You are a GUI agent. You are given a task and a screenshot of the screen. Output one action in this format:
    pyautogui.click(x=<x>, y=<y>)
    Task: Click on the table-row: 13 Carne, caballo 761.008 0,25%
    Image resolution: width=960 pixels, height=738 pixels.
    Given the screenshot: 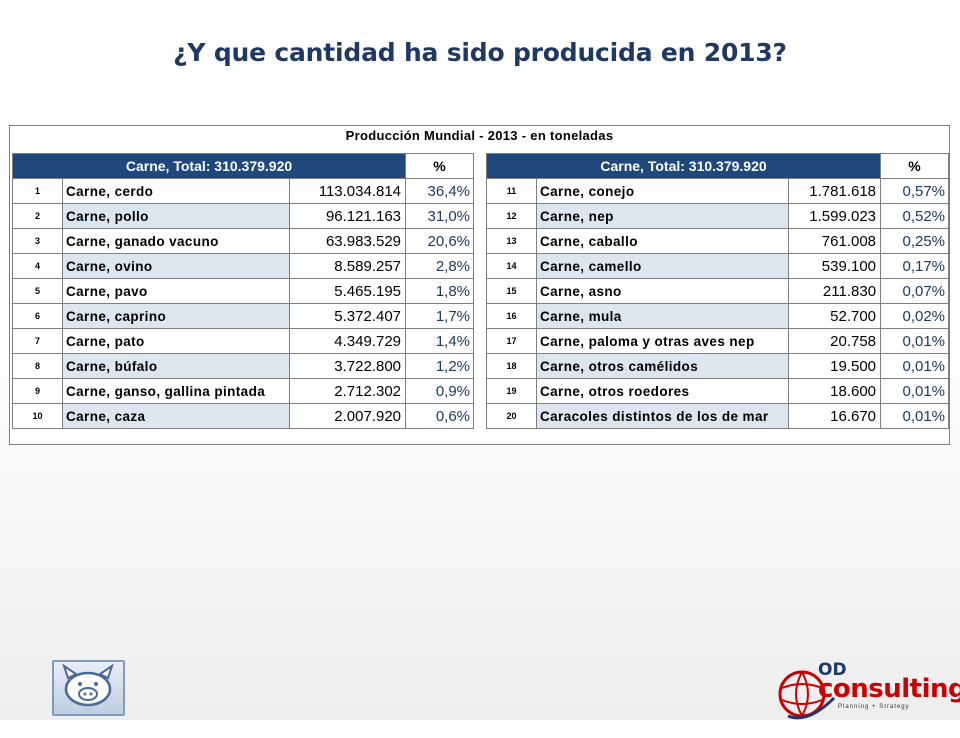 What is the action you would take?
    pyautogui.click(x=718, y=241)
    